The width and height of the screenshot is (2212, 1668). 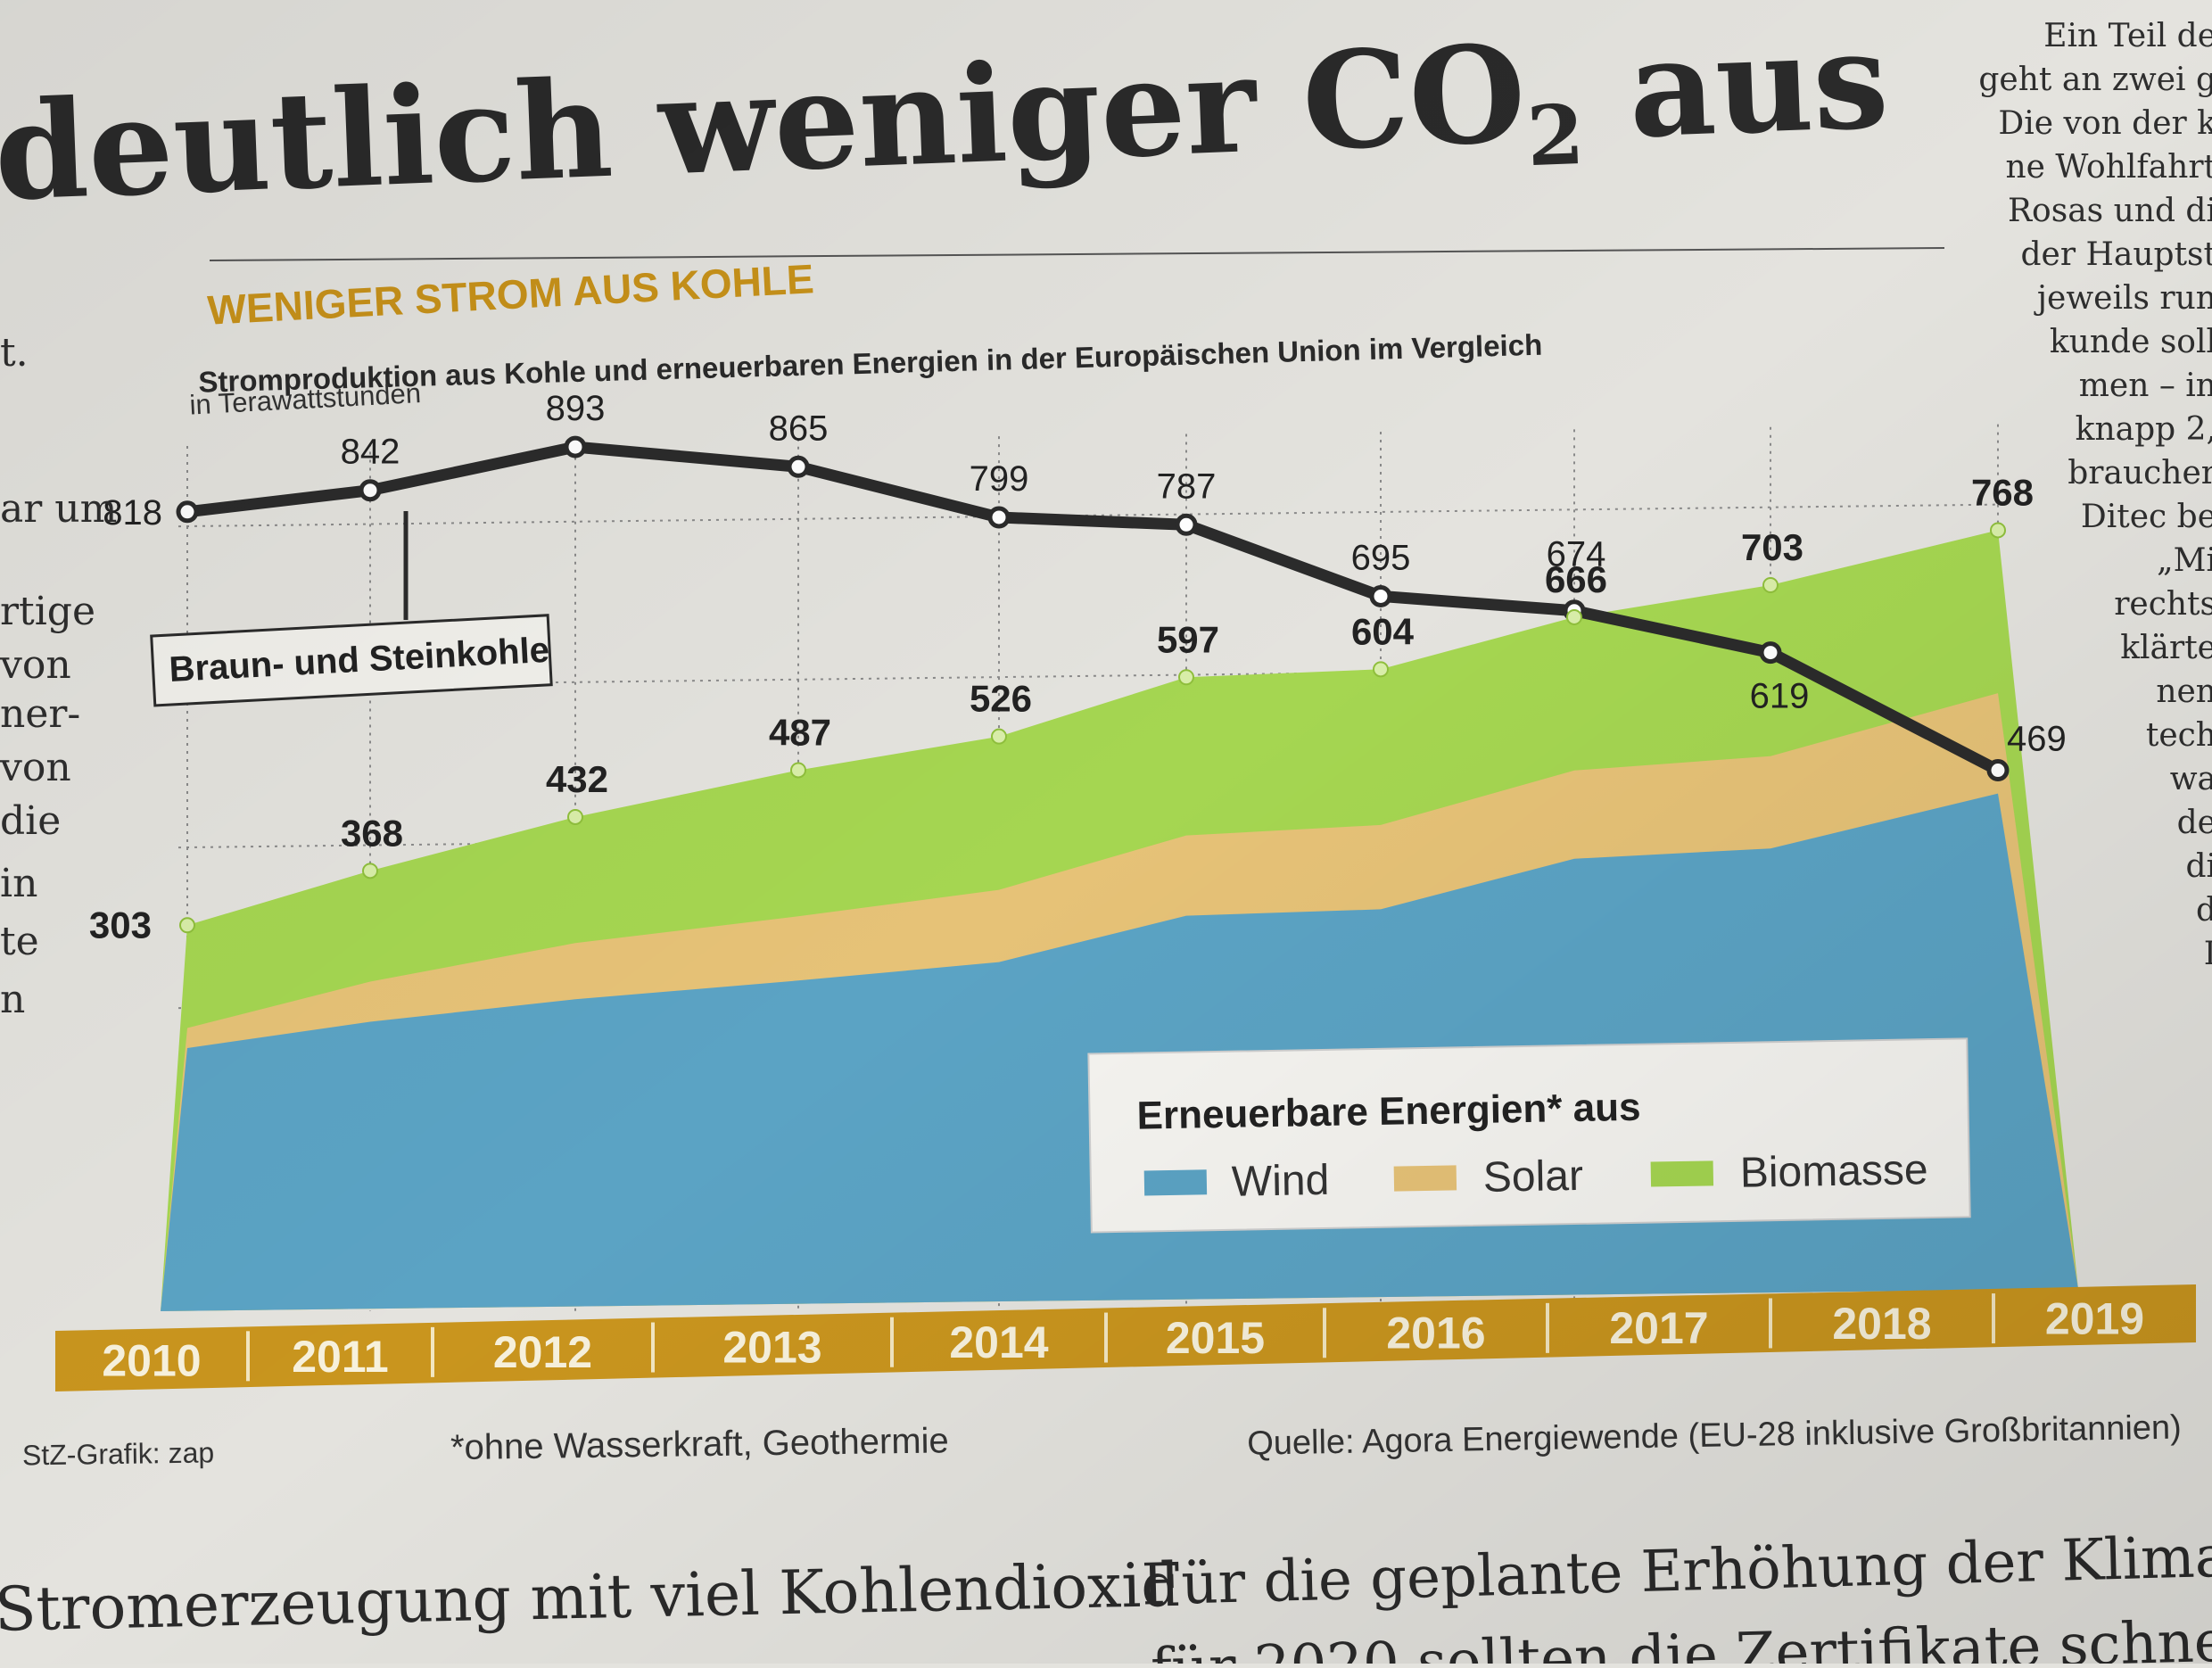 What do you see at coordinates (2199, 866) in the screenshot?
I see `right-column-line: di` at bounding box center [2199, 866].